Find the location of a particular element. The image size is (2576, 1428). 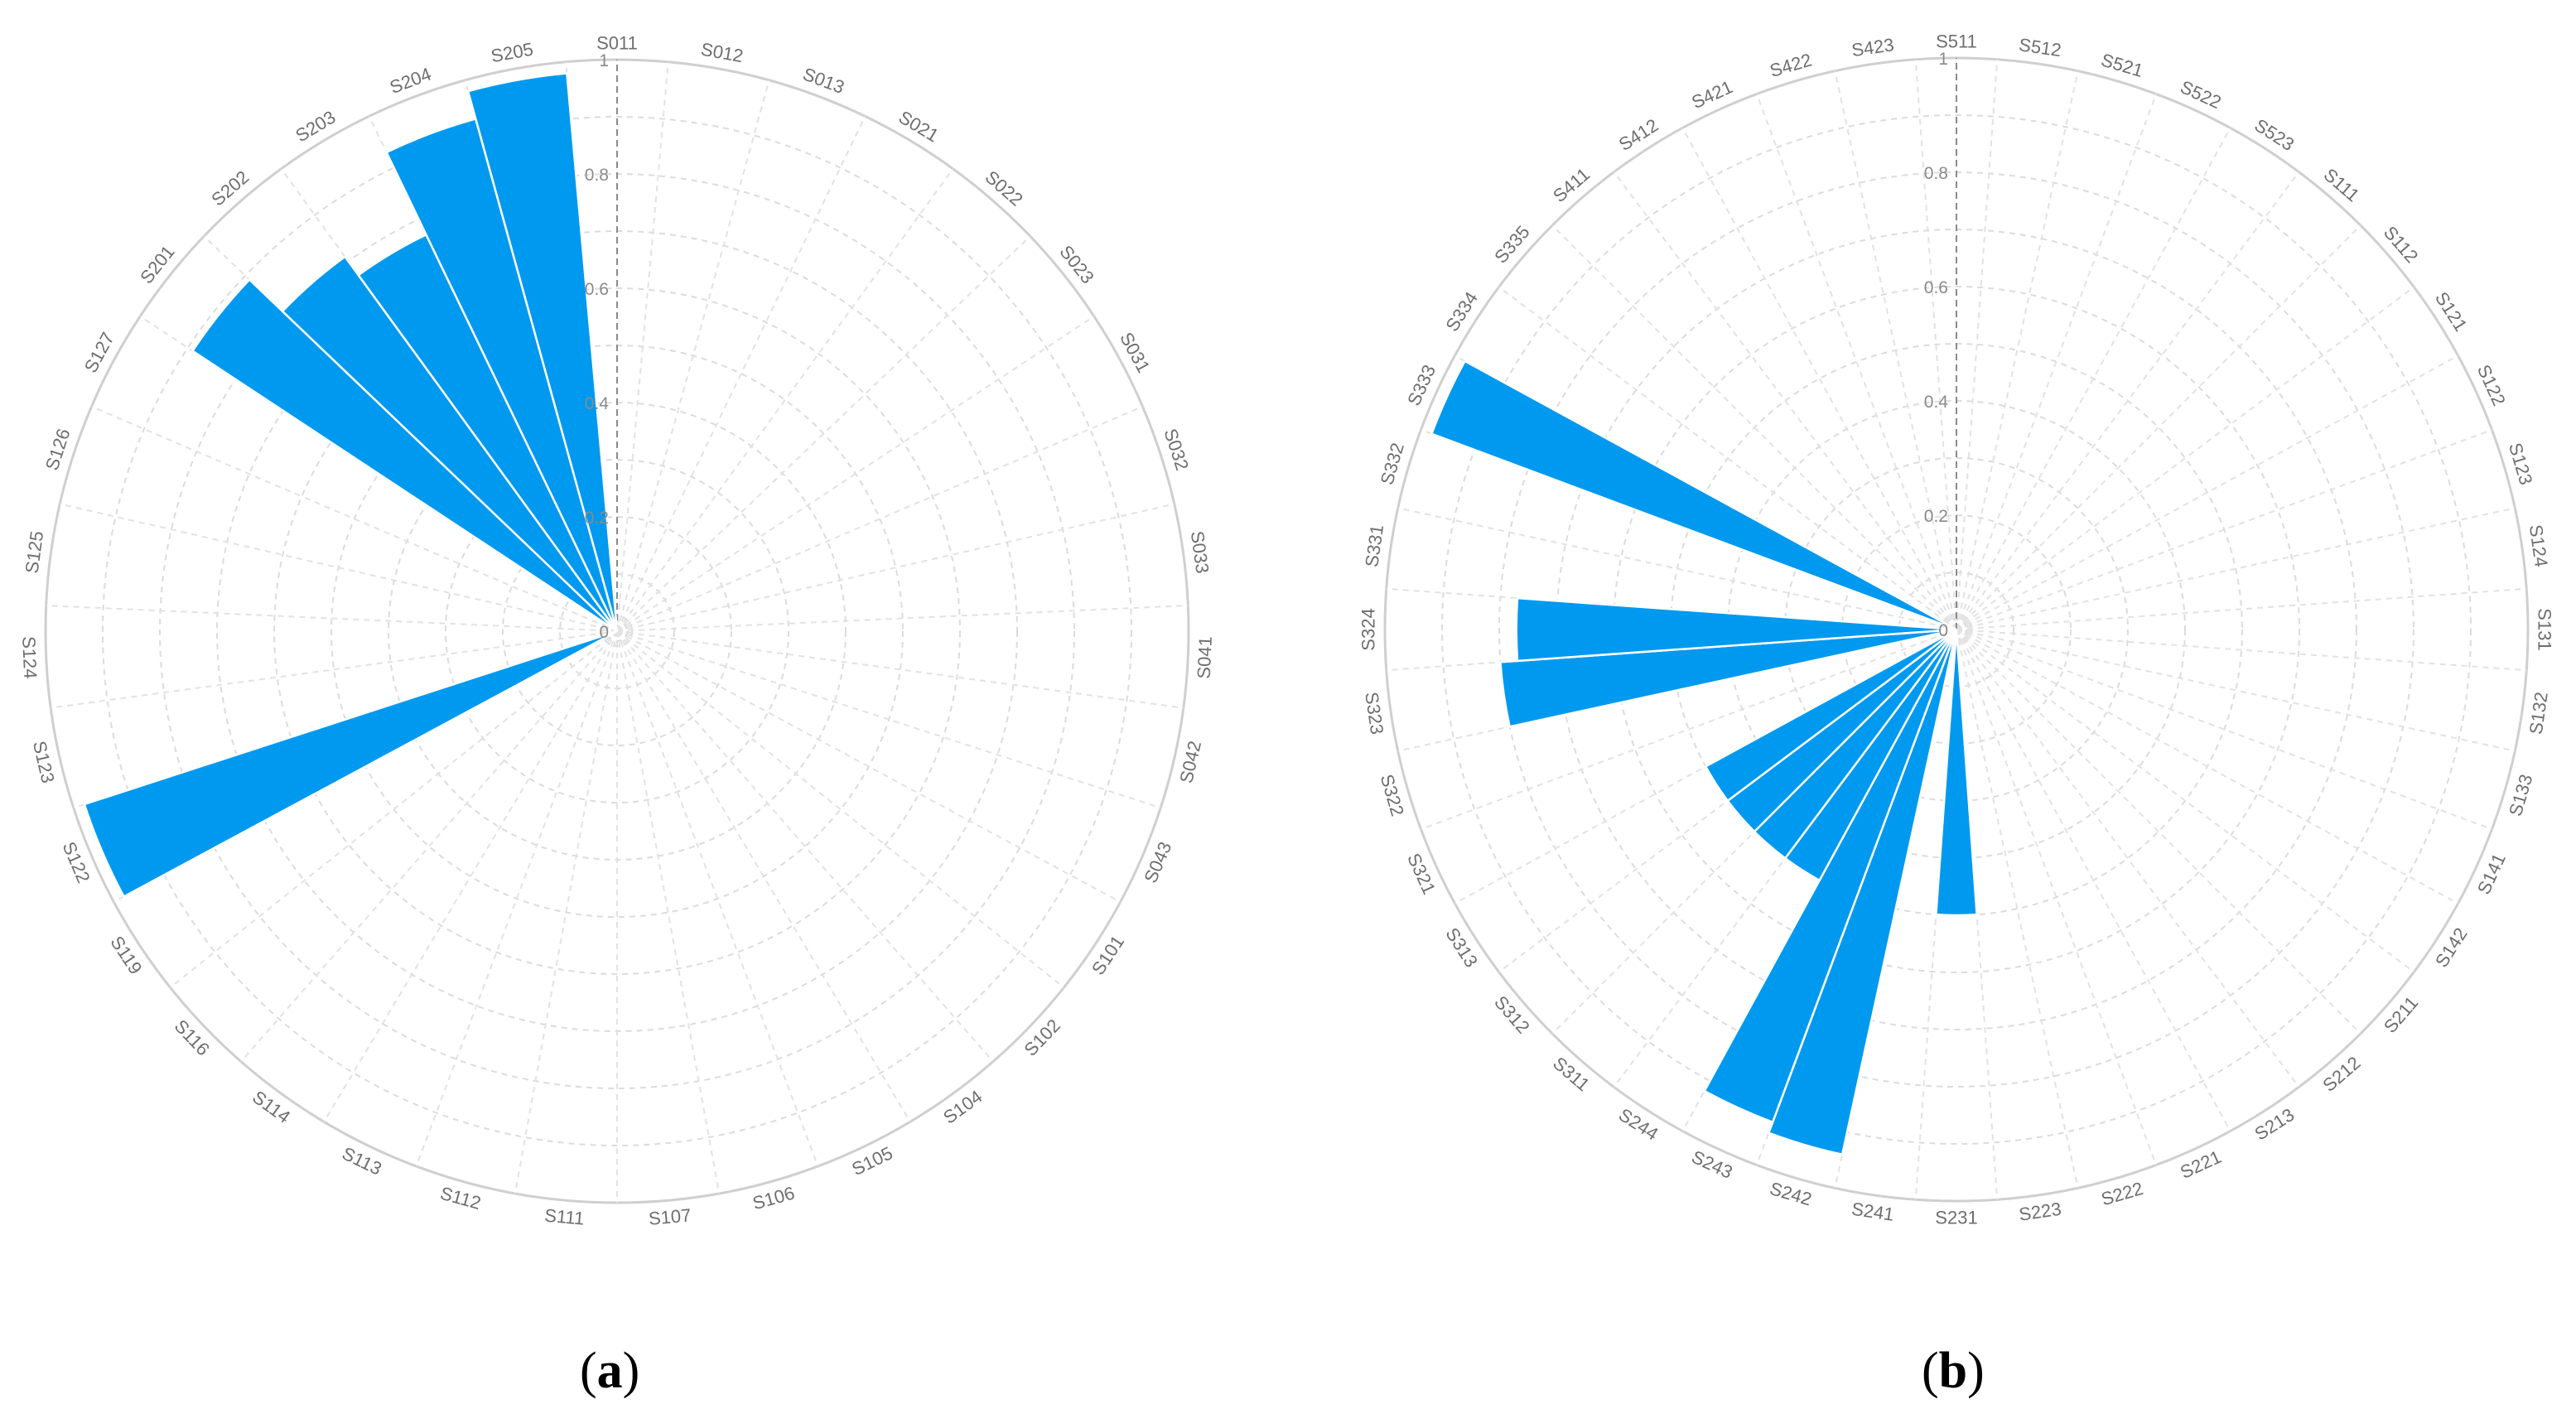

category-label: S523 is located at coordinates (2274, 134).